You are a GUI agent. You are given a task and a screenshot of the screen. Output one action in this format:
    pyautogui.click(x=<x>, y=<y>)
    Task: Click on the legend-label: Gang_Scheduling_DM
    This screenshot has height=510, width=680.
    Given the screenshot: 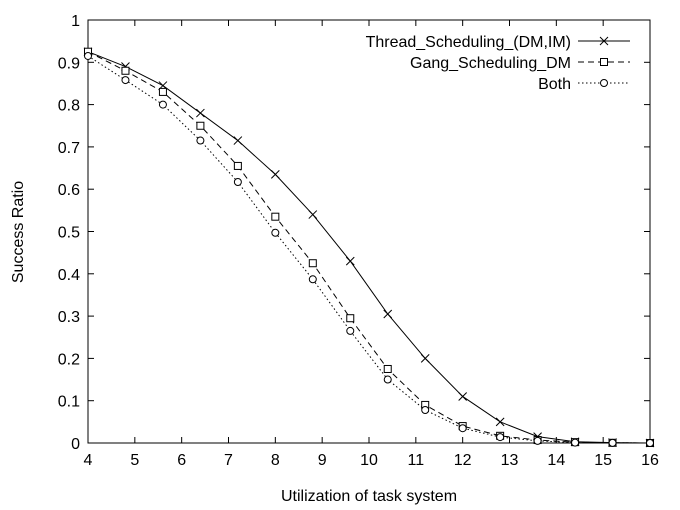 What is the action you would take?
    pyautogui.click(x=490, y=63)
    